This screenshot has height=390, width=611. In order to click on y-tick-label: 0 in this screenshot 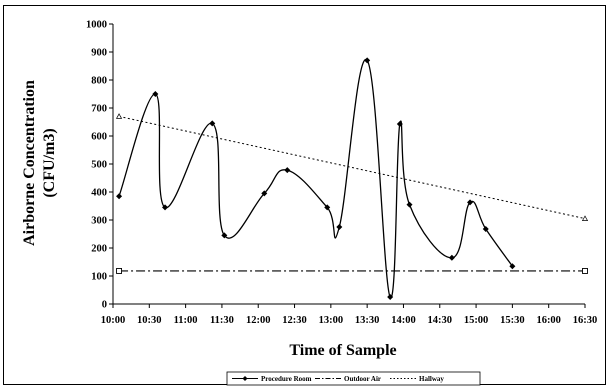, I will do `click(104, 305)`.